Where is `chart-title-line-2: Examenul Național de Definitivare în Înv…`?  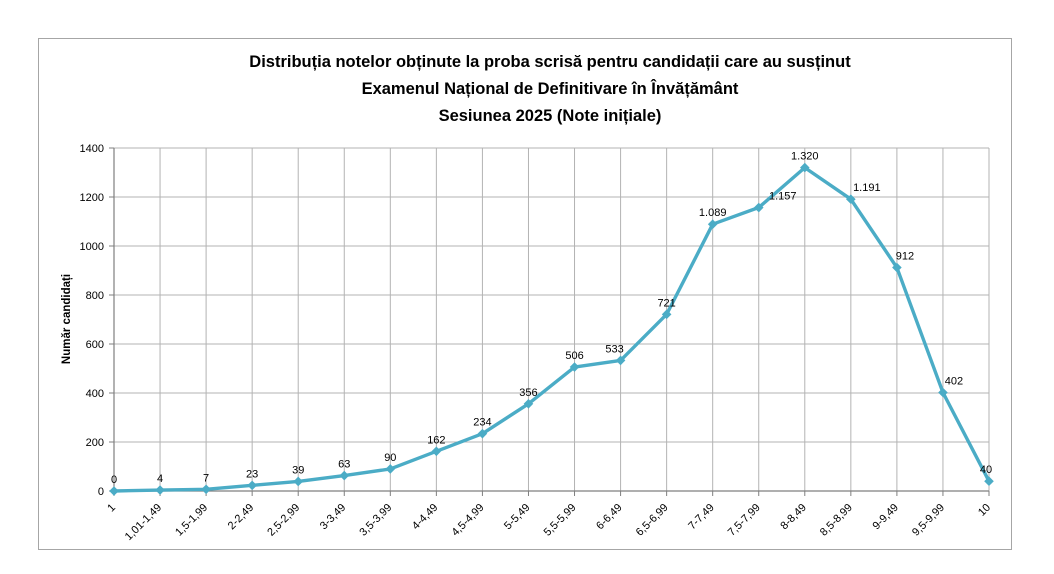 chart-title-line-2: Examenul Național de Definitivare în Înv… is located at coordinates (550, 89).